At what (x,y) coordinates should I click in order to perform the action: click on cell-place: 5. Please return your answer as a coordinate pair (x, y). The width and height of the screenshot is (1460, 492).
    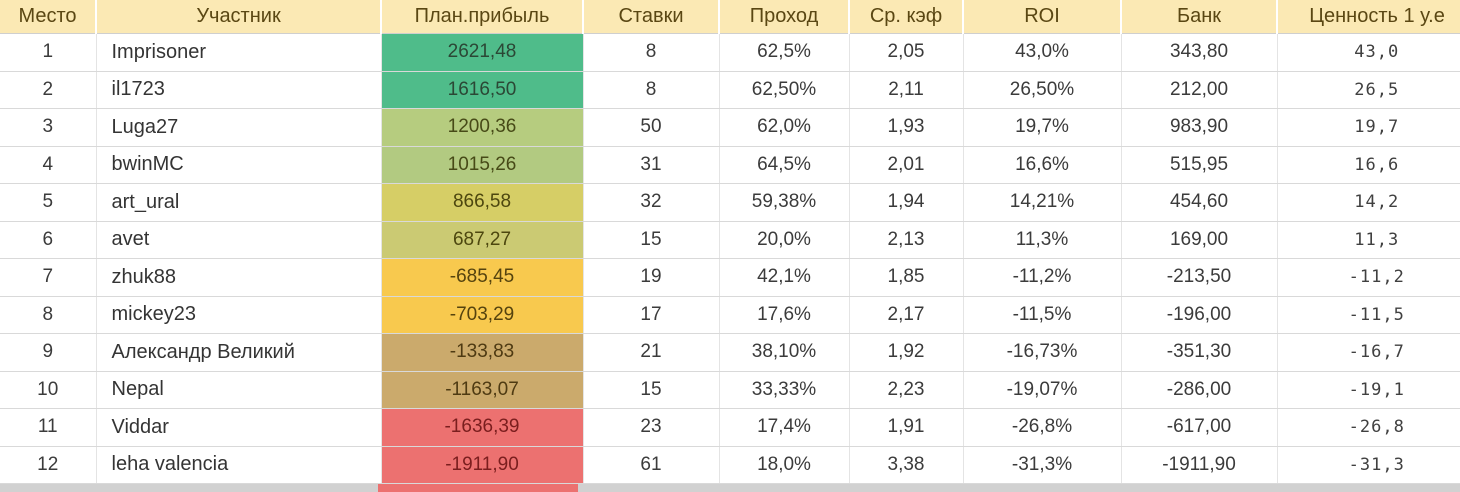
    Looking at the image, I should click on (48, 202).